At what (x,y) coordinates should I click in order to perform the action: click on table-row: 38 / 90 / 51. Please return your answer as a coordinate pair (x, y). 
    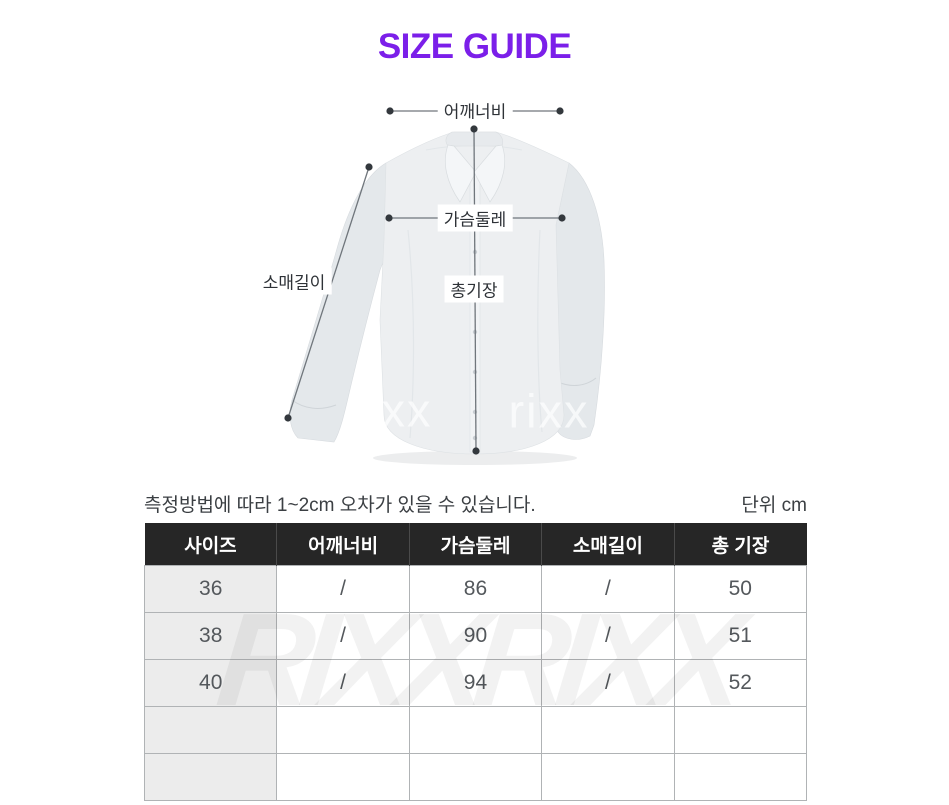
    Looking at the image, I should click on (475, 636).